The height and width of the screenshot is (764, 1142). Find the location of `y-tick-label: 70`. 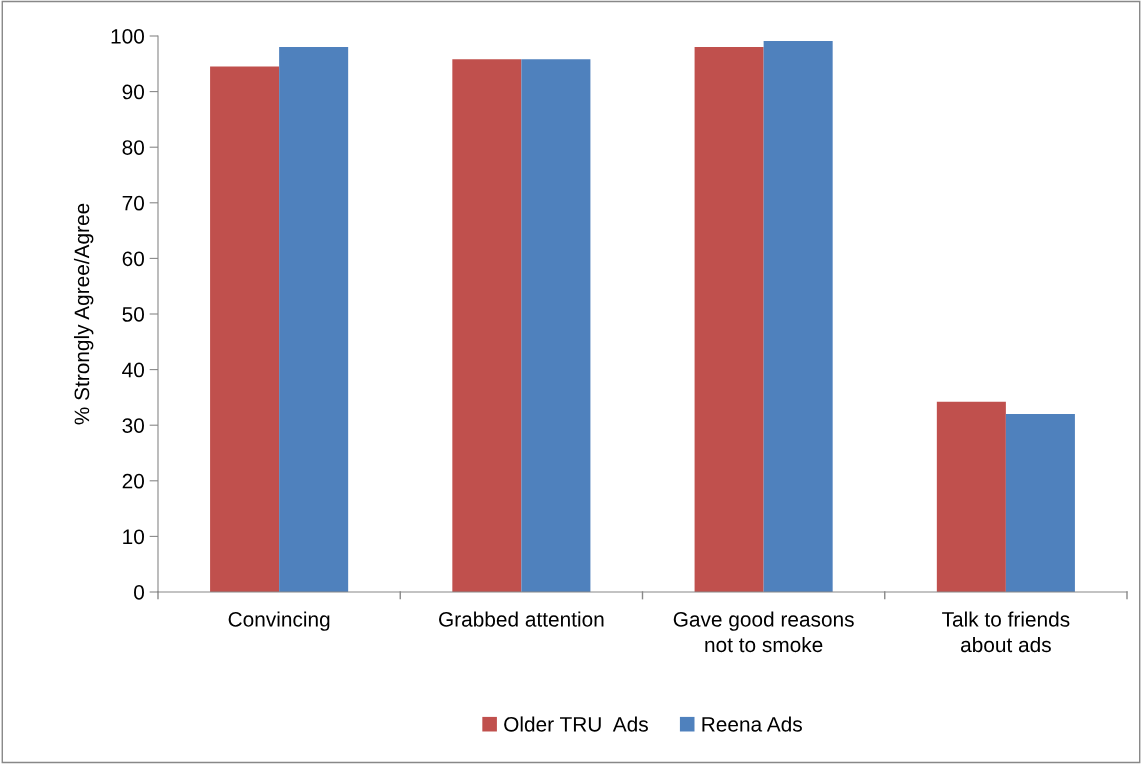

y-tick-label: 70 is located at coordinates (133, 203).